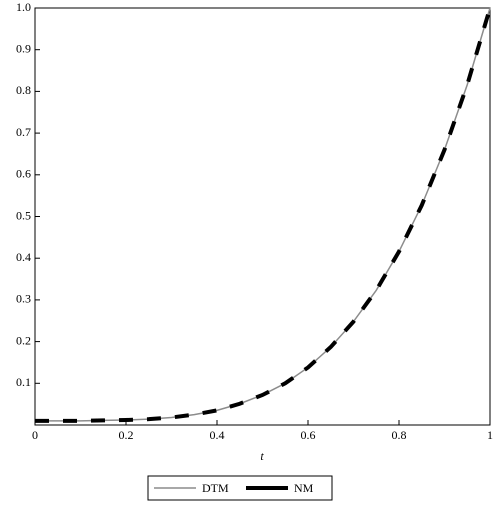  I want to click on x-tick-label: 0.6, so click(308, 435).